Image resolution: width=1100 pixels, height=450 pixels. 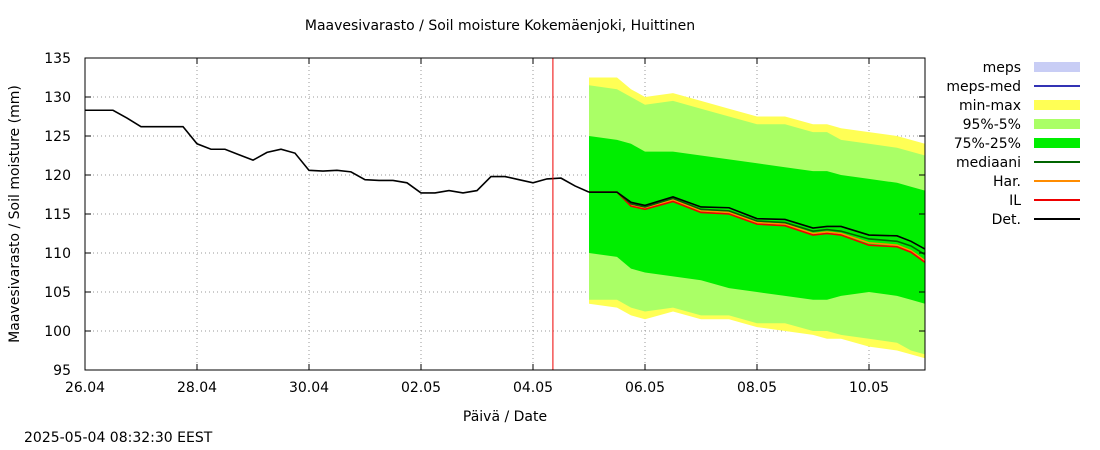 I want to click on y-tick-label: 110, so click(x=57, y=254).